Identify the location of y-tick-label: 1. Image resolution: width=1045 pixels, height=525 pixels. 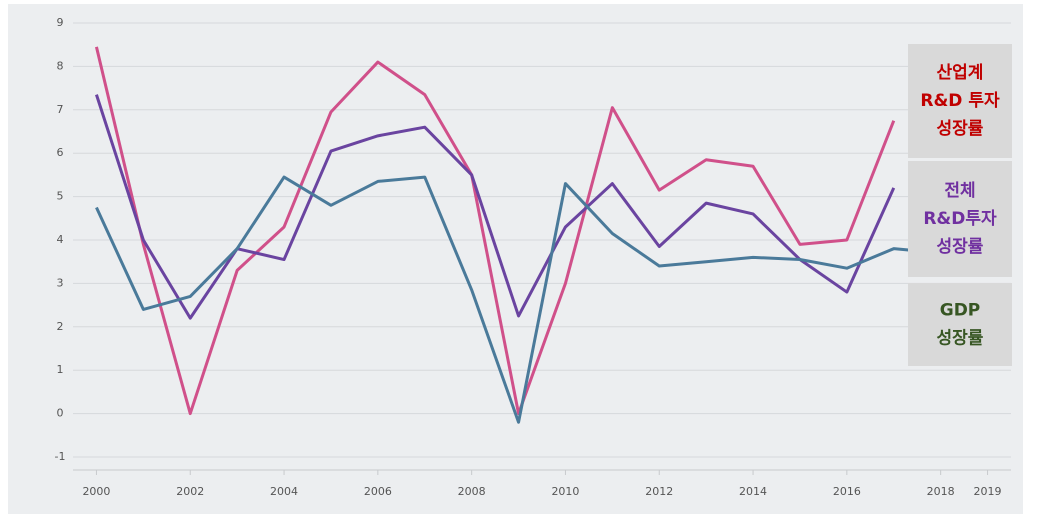
(60, 369).